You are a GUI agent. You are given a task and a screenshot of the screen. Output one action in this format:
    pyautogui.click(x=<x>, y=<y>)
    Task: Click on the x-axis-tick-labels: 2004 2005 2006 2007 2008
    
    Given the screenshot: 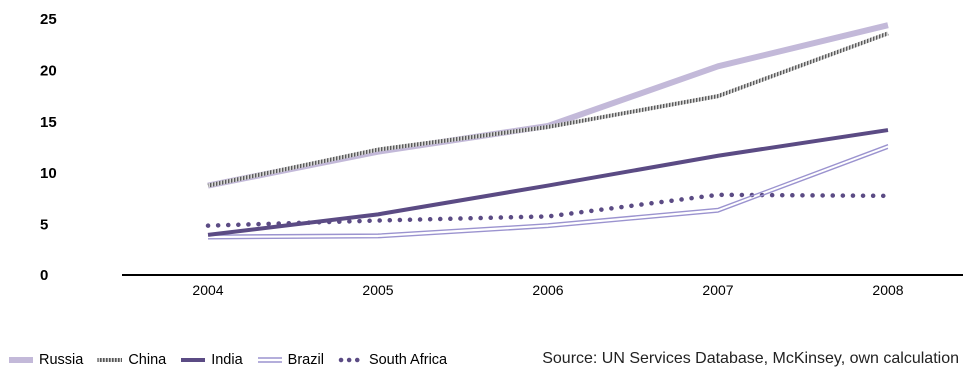 What is the action you would take?
    pyautogui.click(x=547, y=290)
    